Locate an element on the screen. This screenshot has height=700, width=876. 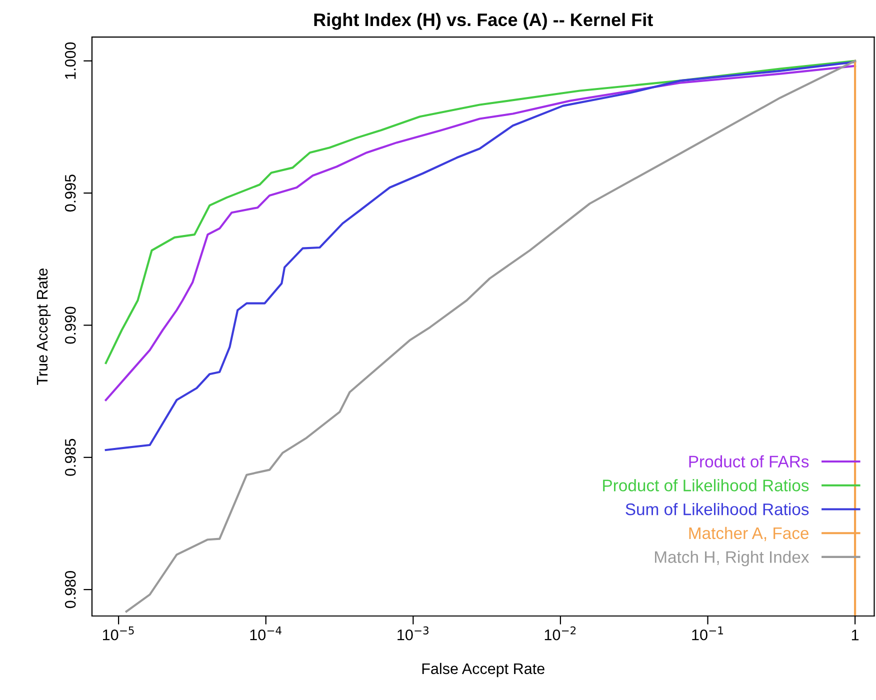
x-tick-label: 1 is located at coordinates (855, 635).